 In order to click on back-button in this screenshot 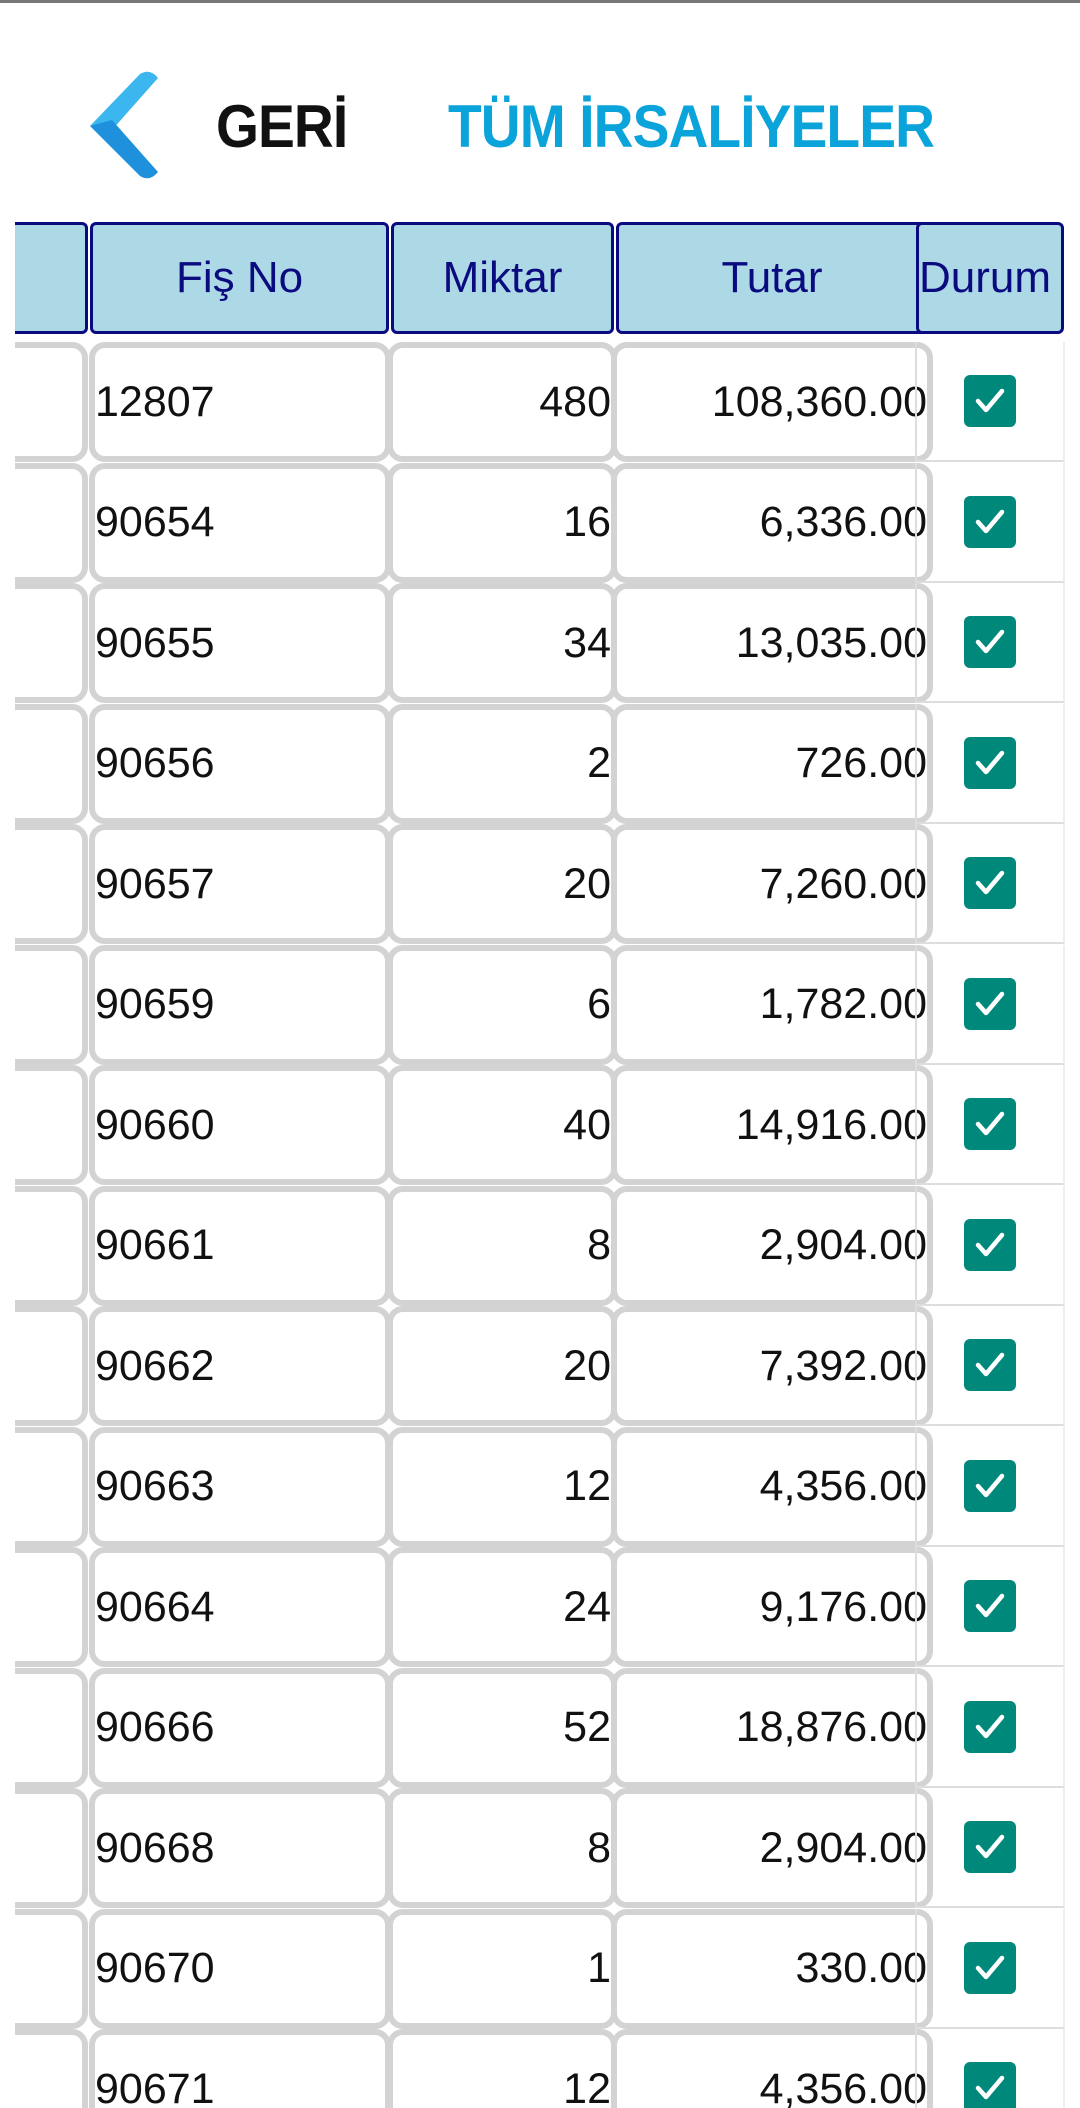, I will do `click(123, 125)`.